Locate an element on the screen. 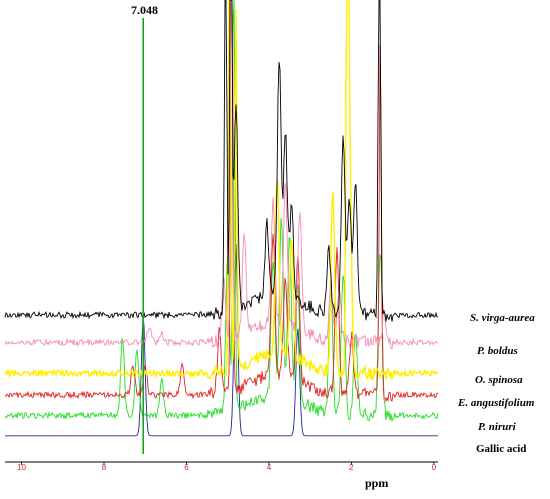 Image resolution: width=550 pixels, height=499 pixels. x-axis-ticks: 10 8 6 4 2 0 is located at coordinates (227, 467).